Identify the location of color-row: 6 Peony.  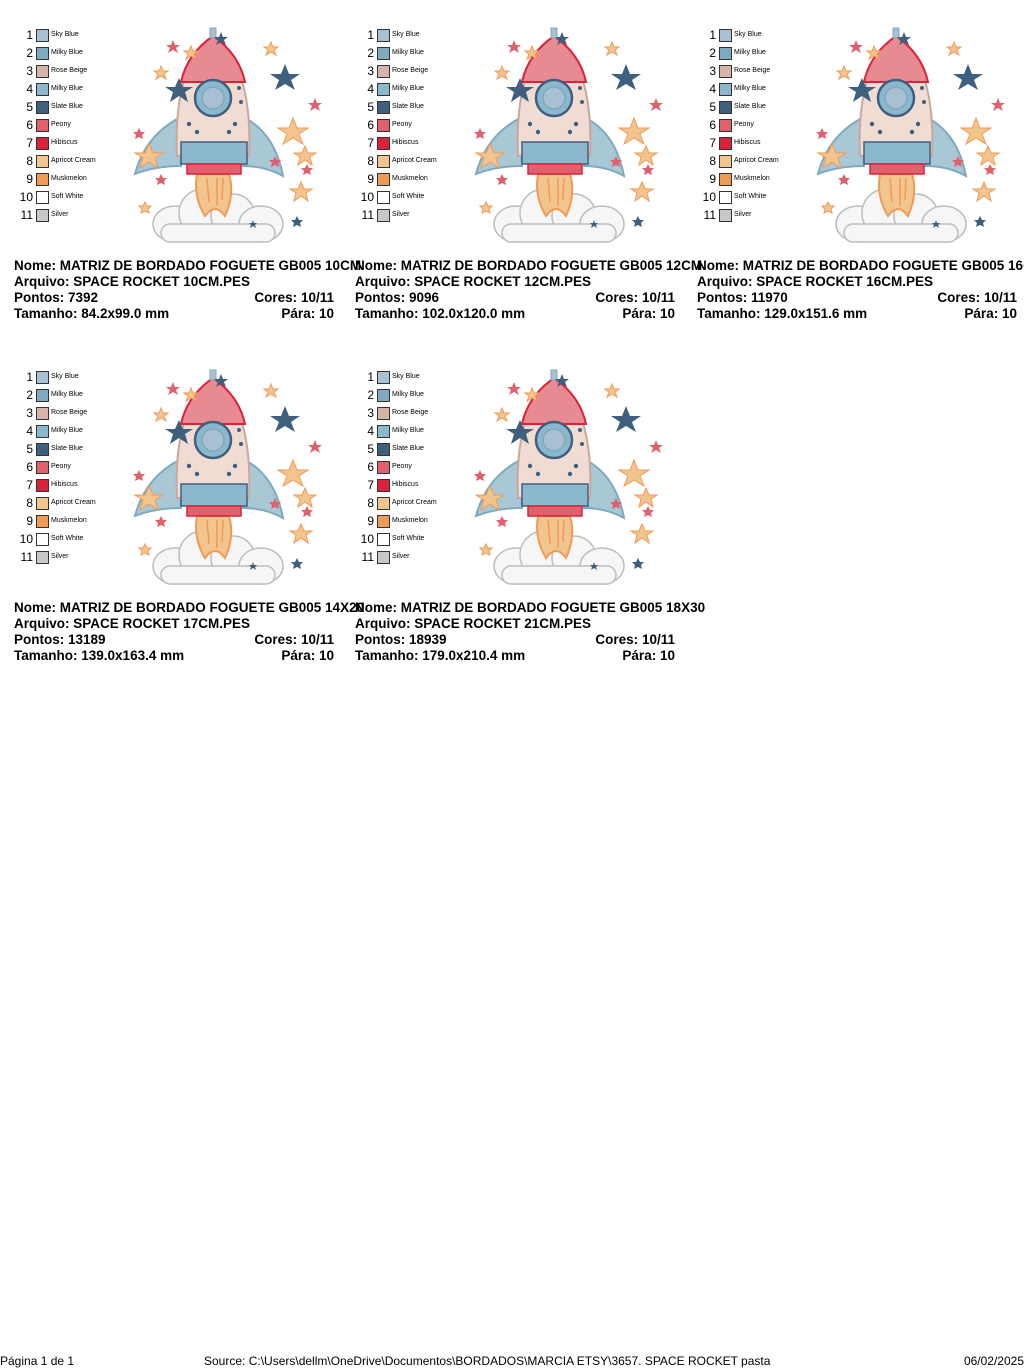
(411, 125).